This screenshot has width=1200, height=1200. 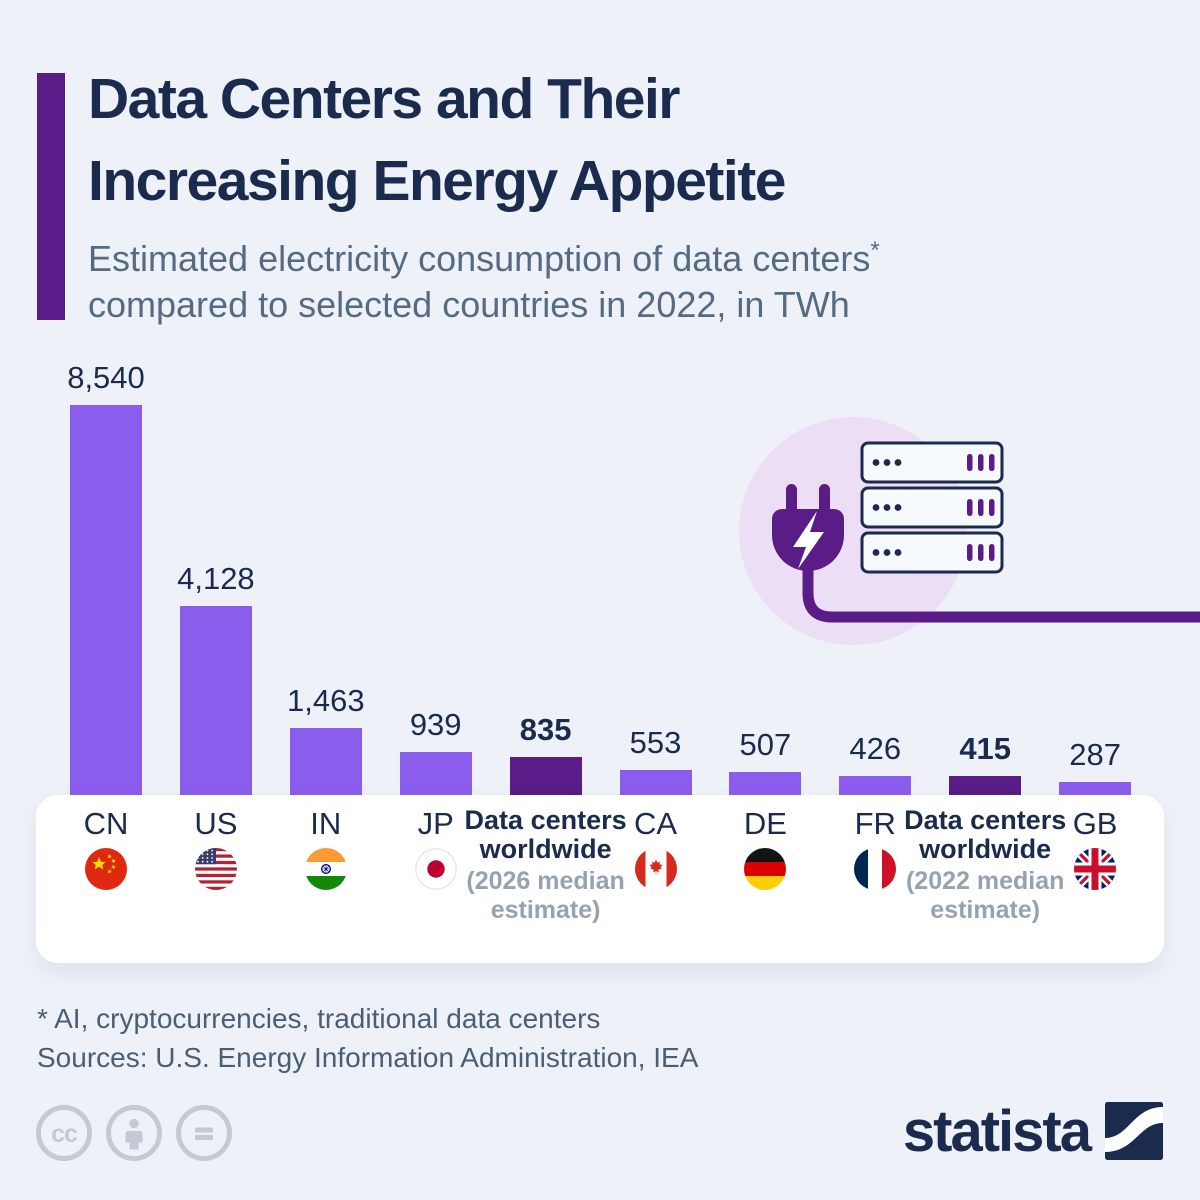 What do you see at coordinates (106, 823) in the screenshot?
I see `label-code-cn: CN` at bounding box center [106, 823].